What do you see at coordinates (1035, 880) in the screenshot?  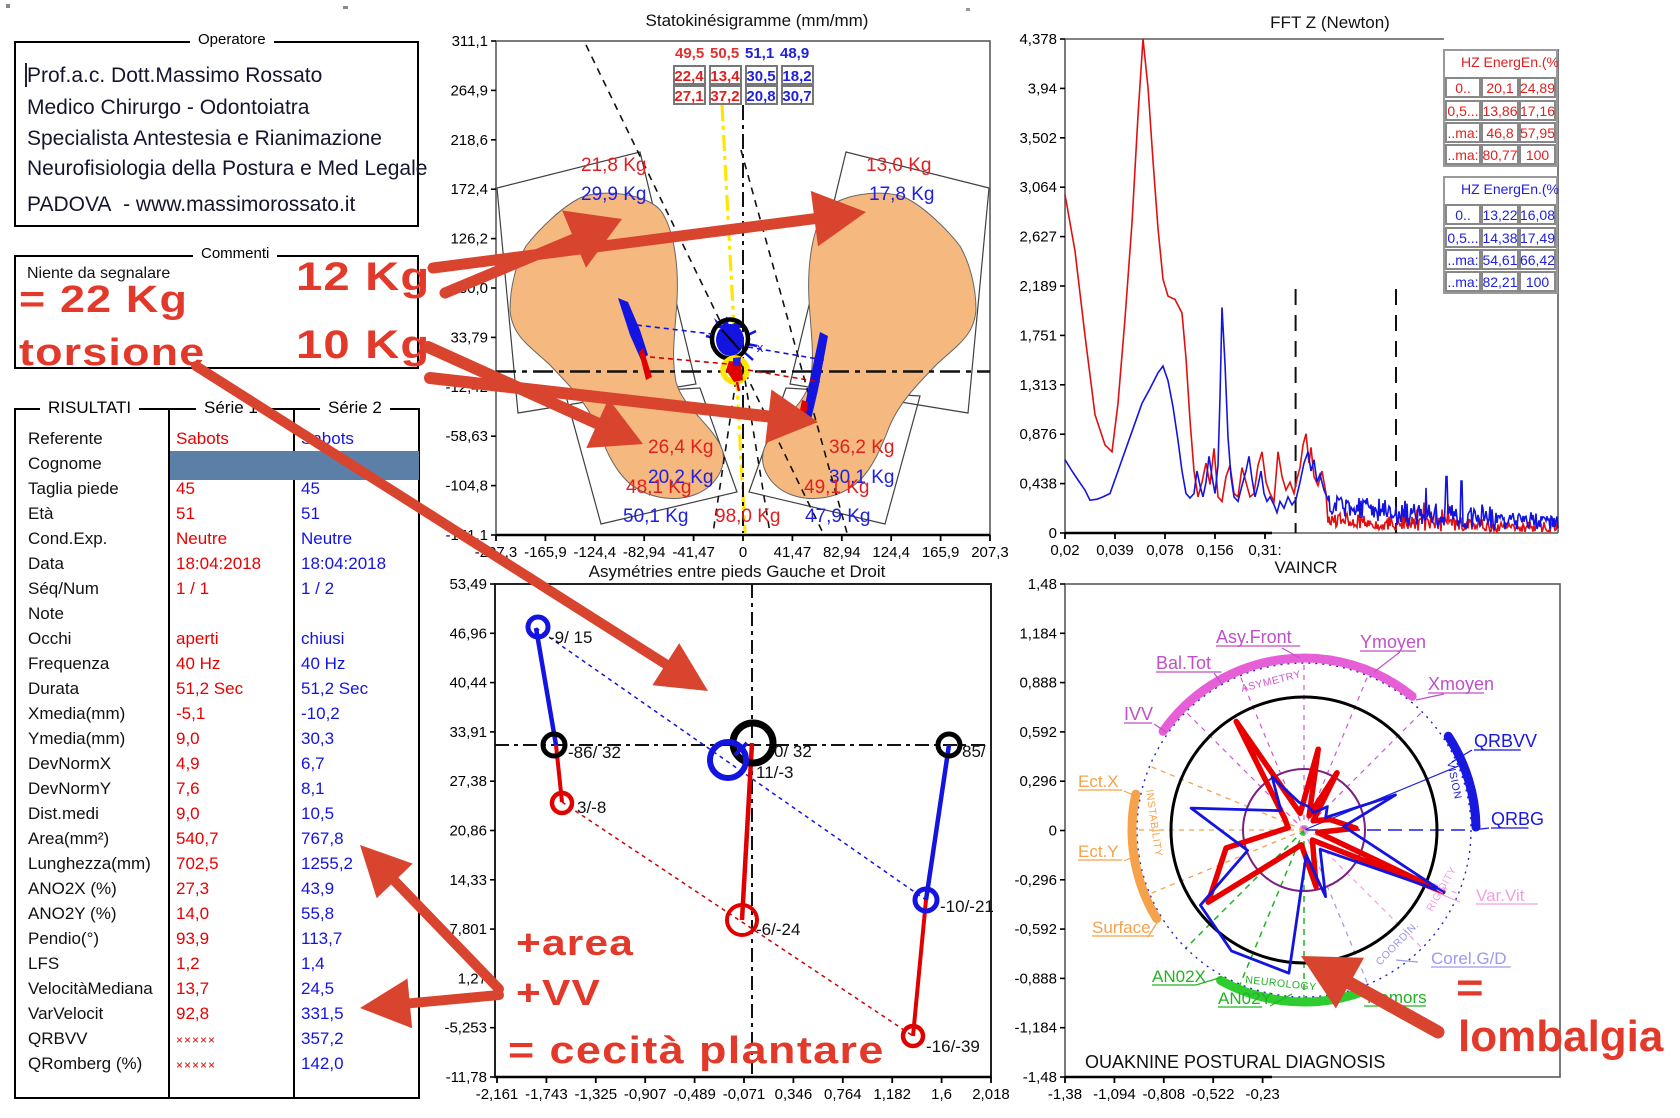 I see `svg-text: -0,296` at bounding box center [1035, 880].